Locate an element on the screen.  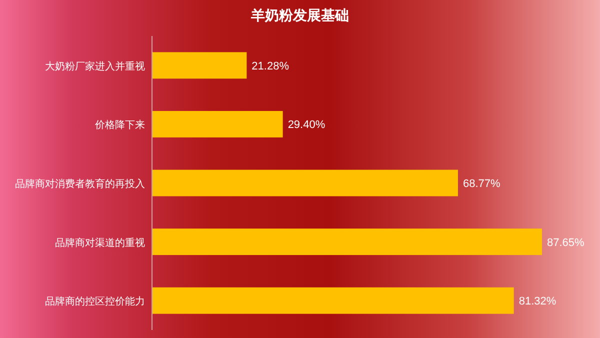
data-label: 81.32% is located at coordinates (537, 302).